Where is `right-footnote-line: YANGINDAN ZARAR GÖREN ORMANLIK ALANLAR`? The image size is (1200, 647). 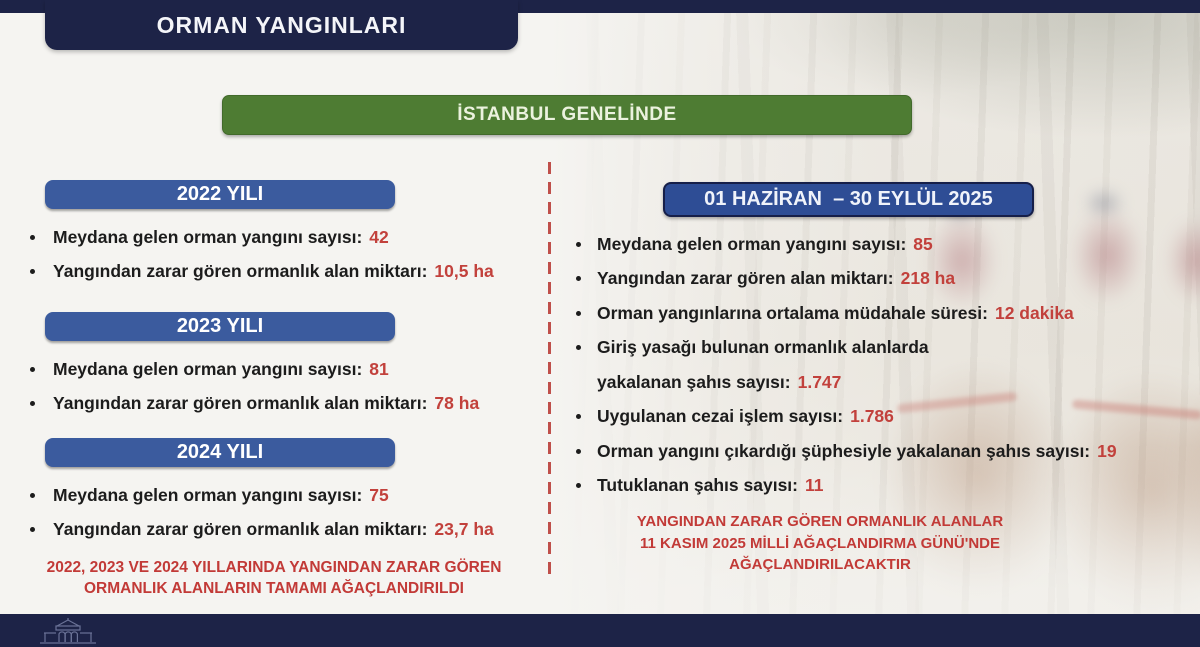
right-footnote-line: YANGINDAN ZARAR GÖREN ORMANLIK ALANLAR is located at coordinates (820, 521).